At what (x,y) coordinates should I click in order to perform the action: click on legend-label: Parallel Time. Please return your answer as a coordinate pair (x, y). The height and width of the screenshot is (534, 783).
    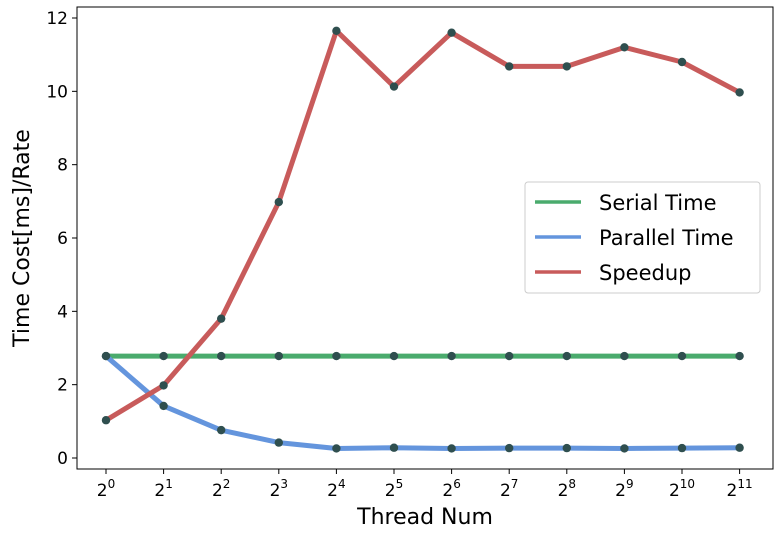
    Looking at the image, I should click on (666, 238).